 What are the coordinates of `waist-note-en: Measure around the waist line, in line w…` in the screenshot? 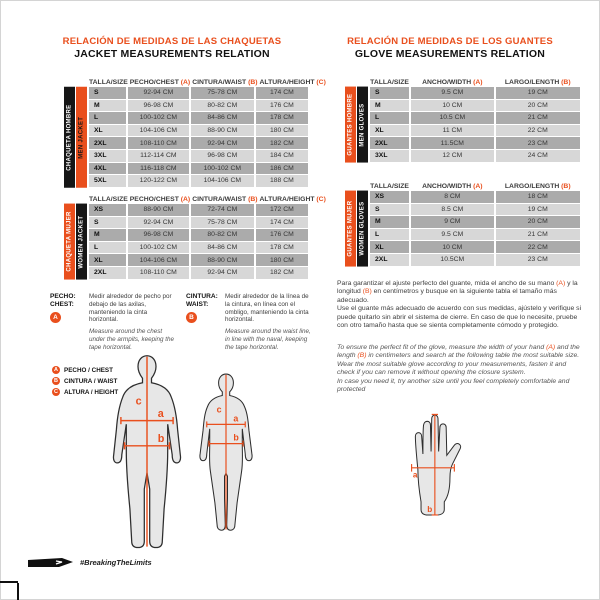 It's located at (268, 339).